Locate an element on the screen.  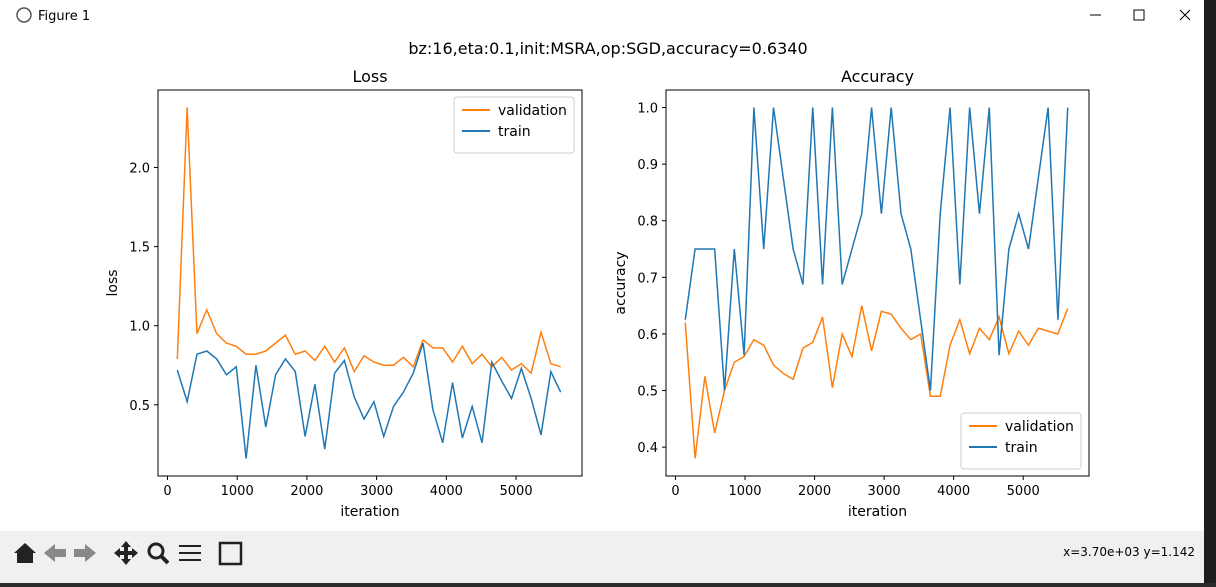
maximize-button is located at coordinates (1139, 15).